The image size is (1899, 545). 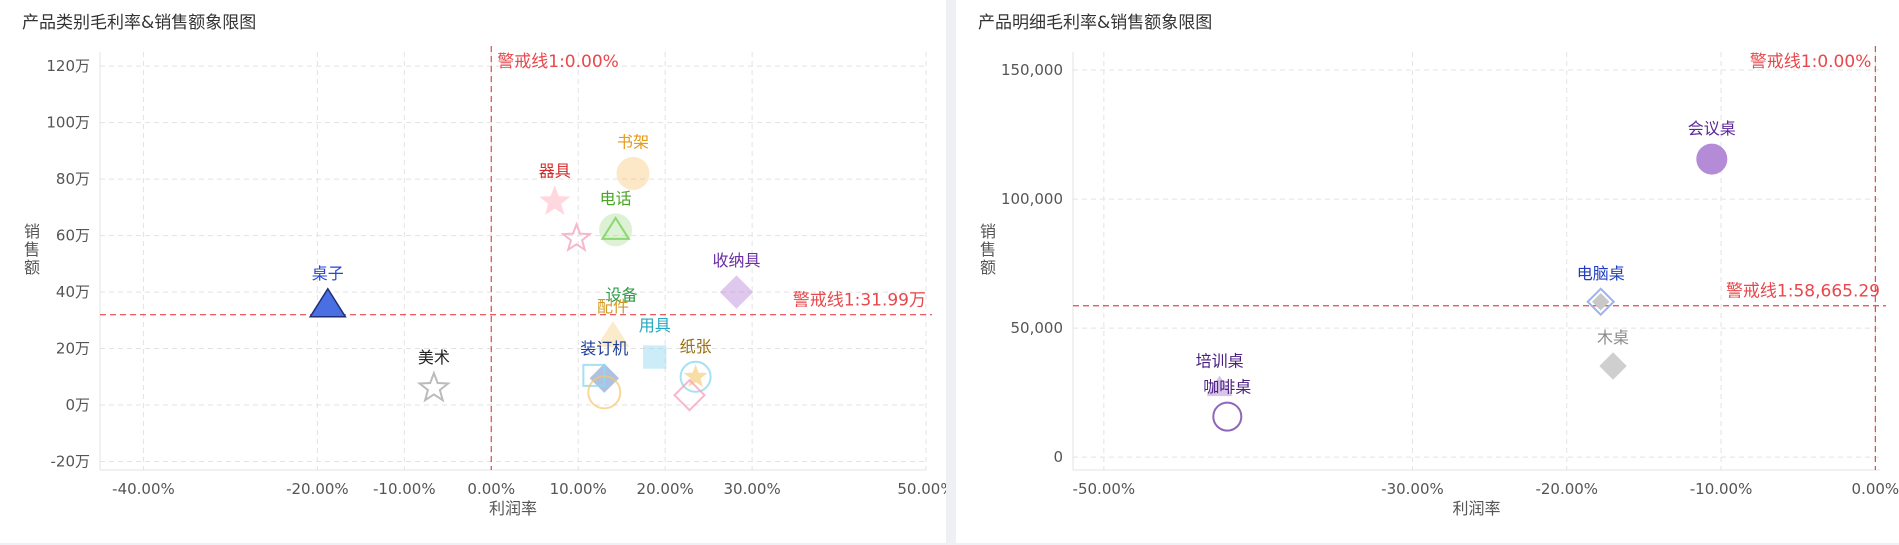 I want to click on point-label: 咖啡桌, so click(x=1227, y=387).